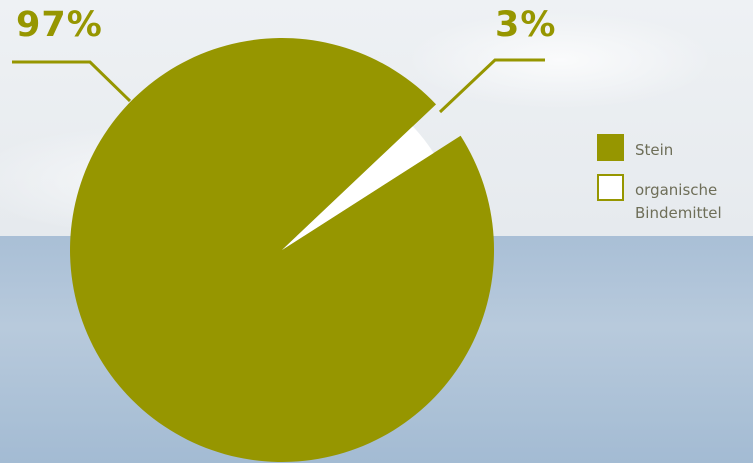 This screenshot has height=463, width=753. I want to click on leader-line-binder, so click(491, 86).